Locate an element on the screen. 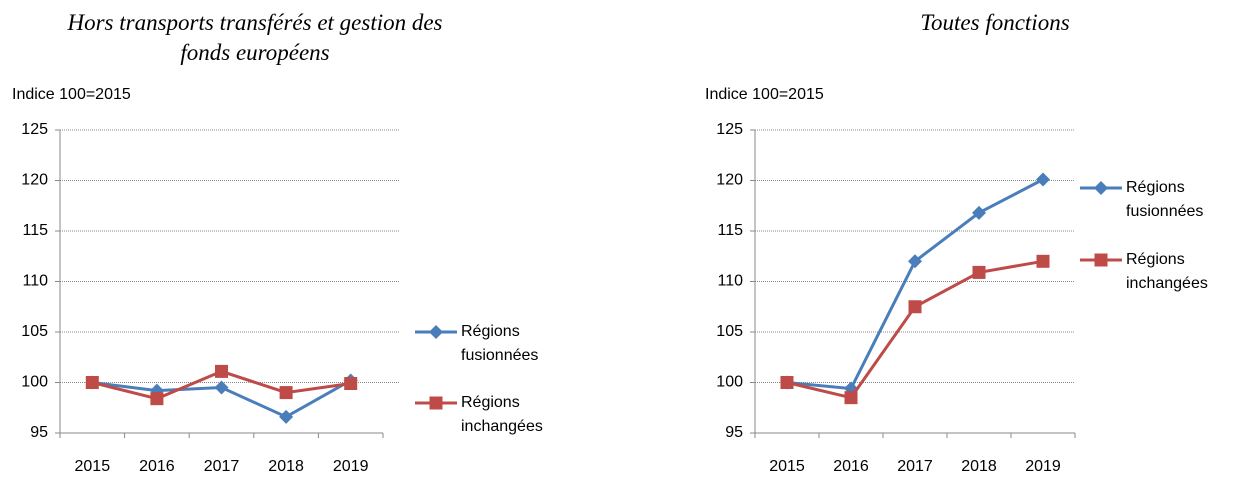  line is located at coordinates (915, 284).